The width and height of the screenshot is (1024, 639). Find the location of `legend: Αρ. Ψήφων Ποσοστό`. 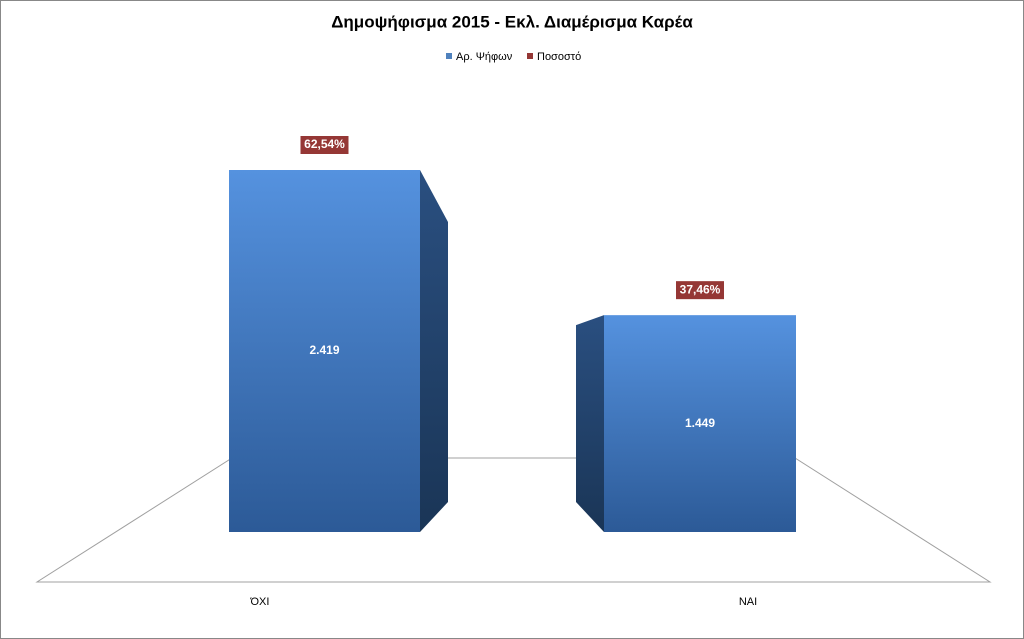

legend: Αρ. Ψήφων Ποσοστό is located at coordinates (513, 57).